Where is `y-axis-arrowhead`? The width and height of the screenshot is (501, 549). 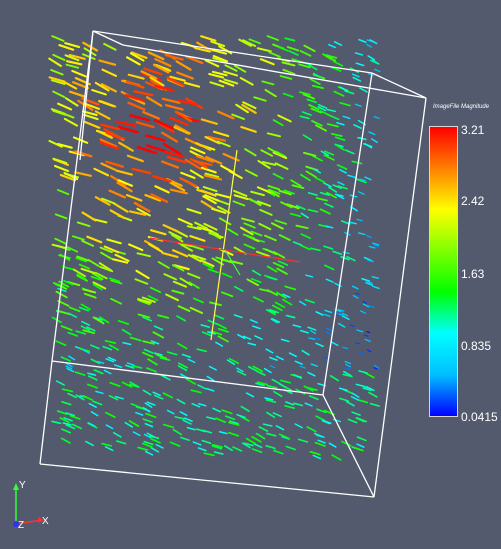 y-axis-arrowhead is located at coordinates (16, 486).